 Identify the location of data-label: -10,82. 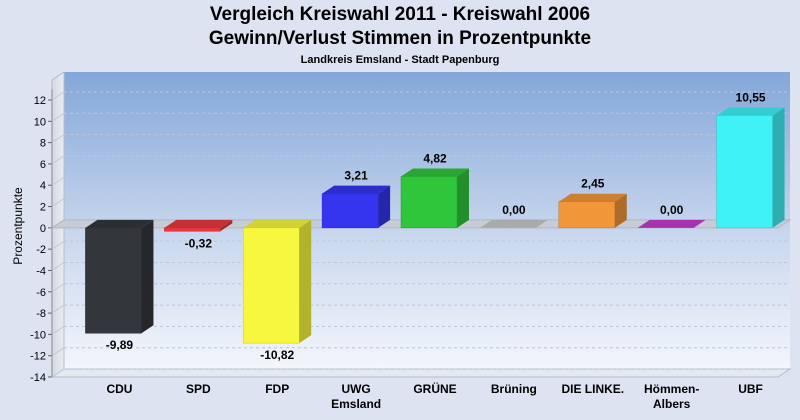
(277, 355).